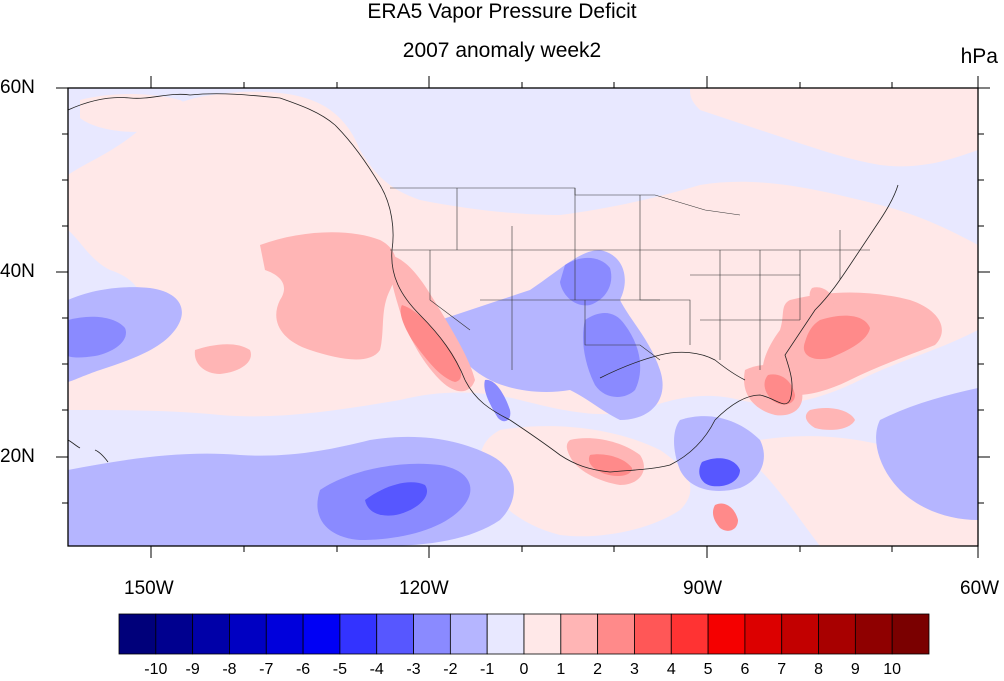 The image size is (1004, 681). Describe the element at coordinates (719, 453) in the screenshot. I see `field-neg-gulf` at that location.